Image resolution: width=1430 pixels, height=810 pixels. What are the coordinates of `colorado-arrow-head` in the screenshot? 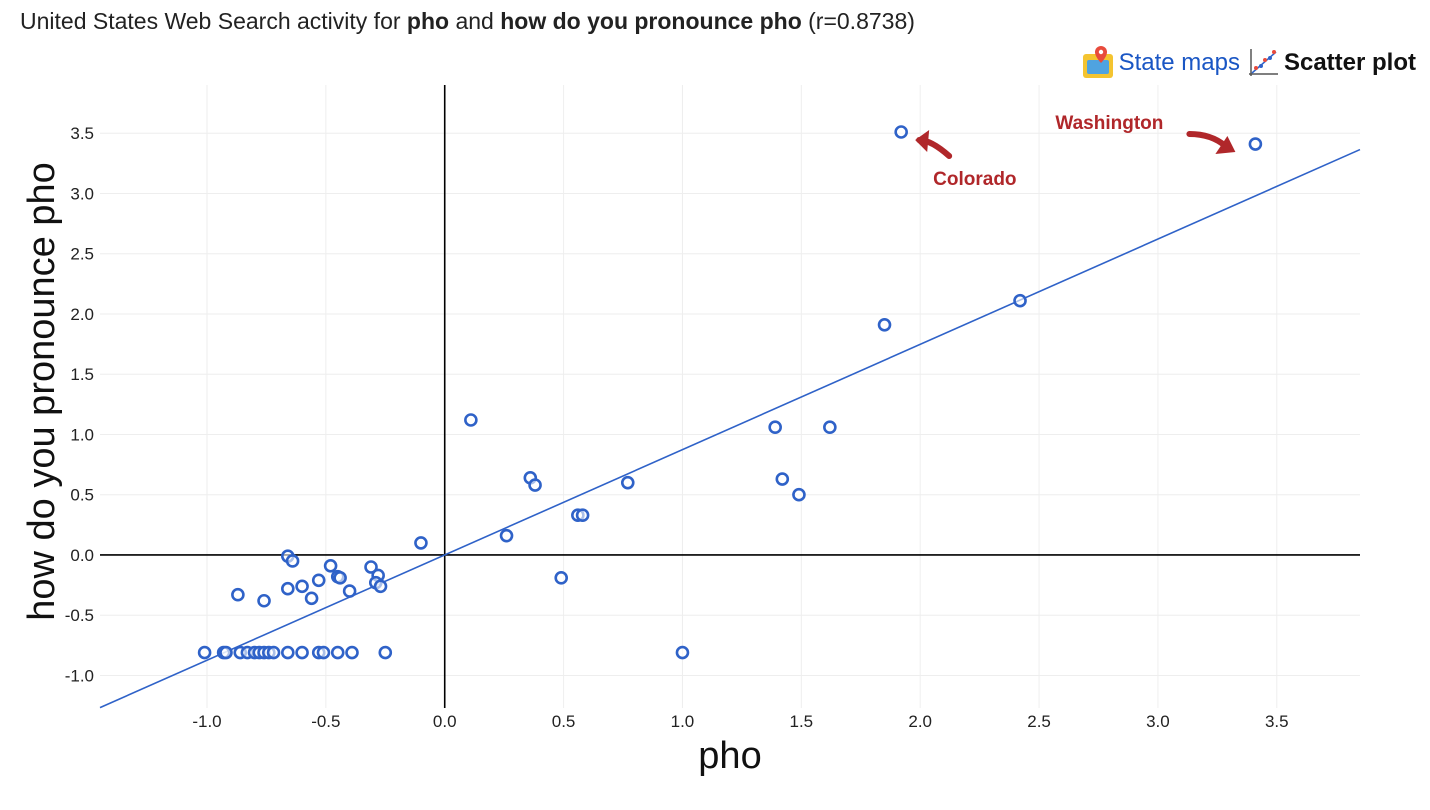 It's located at (922, 140).